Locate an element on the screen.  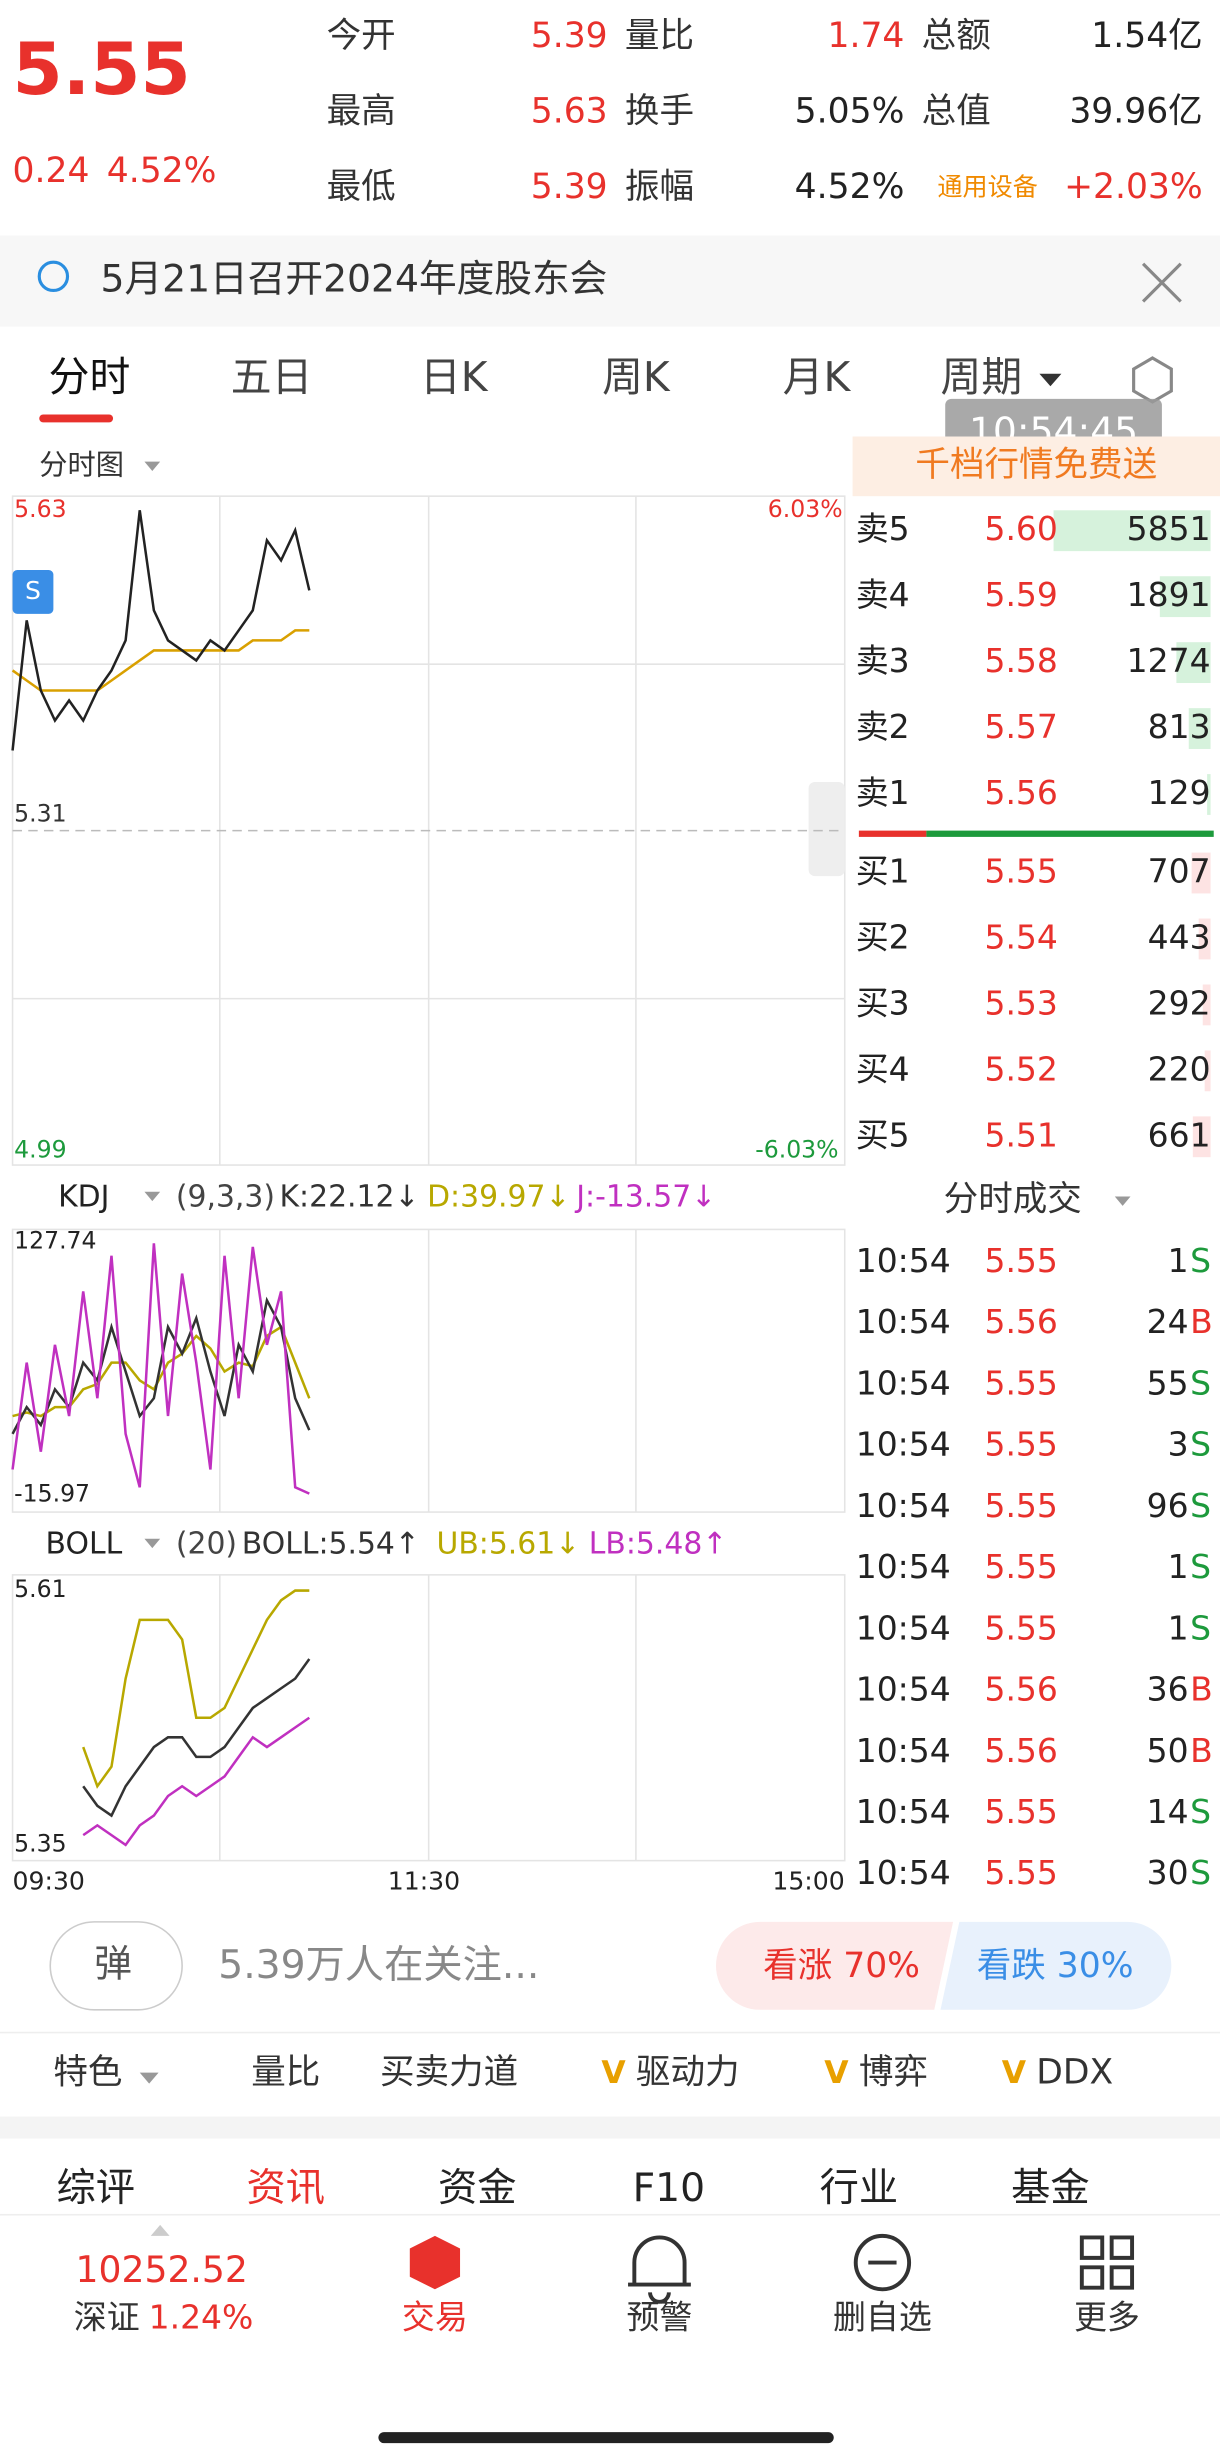
indicator-tab: 驱动力 is located at coordinates (688, 2073).